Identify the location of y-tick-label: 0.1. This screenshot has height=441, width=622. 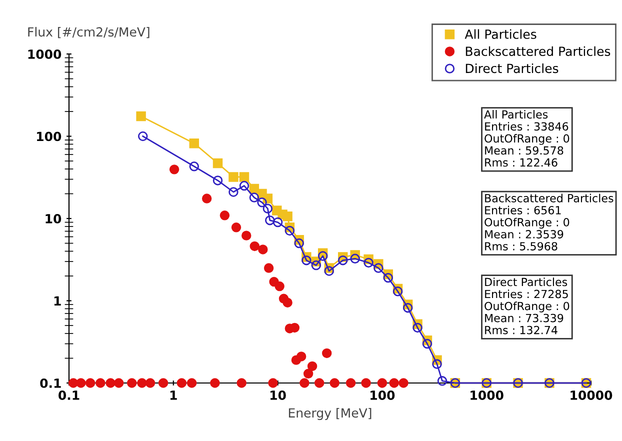
(50, 383).